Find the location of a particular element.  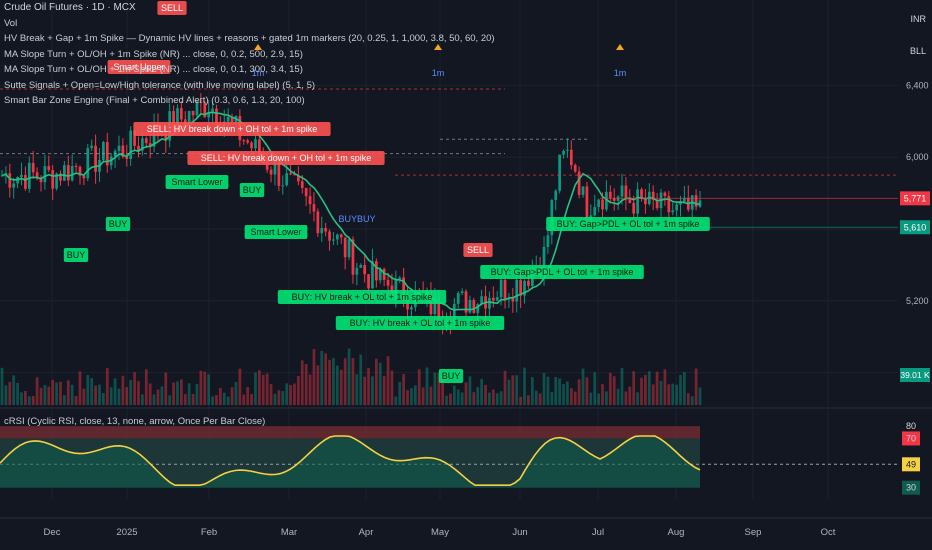

unit-label: BLL is located at coordinates (917, 51).